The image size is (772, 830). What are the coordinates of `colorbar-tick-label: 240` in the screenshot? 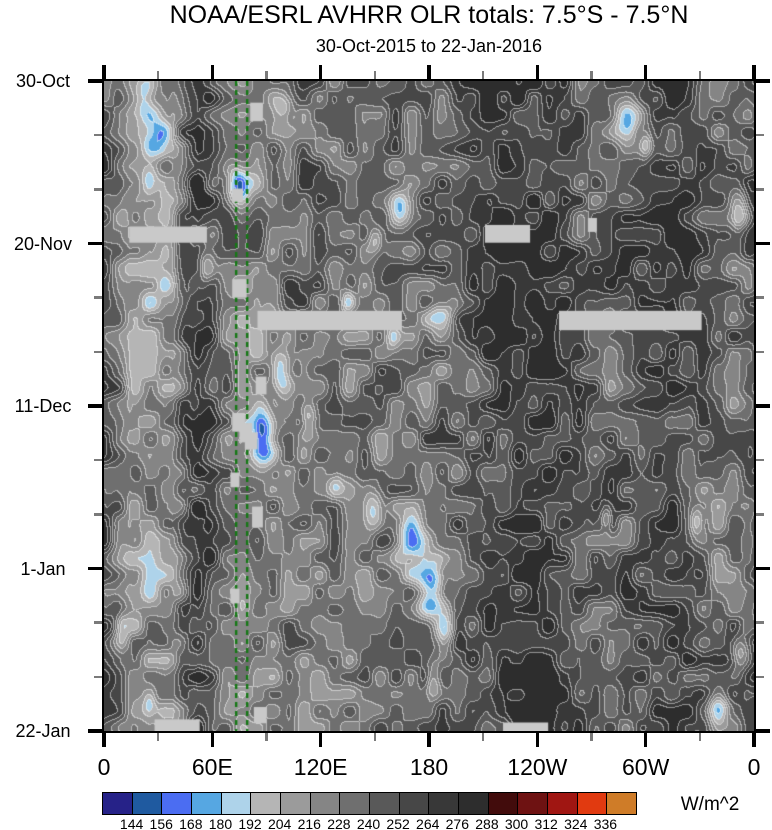 It's located at (368, 823).